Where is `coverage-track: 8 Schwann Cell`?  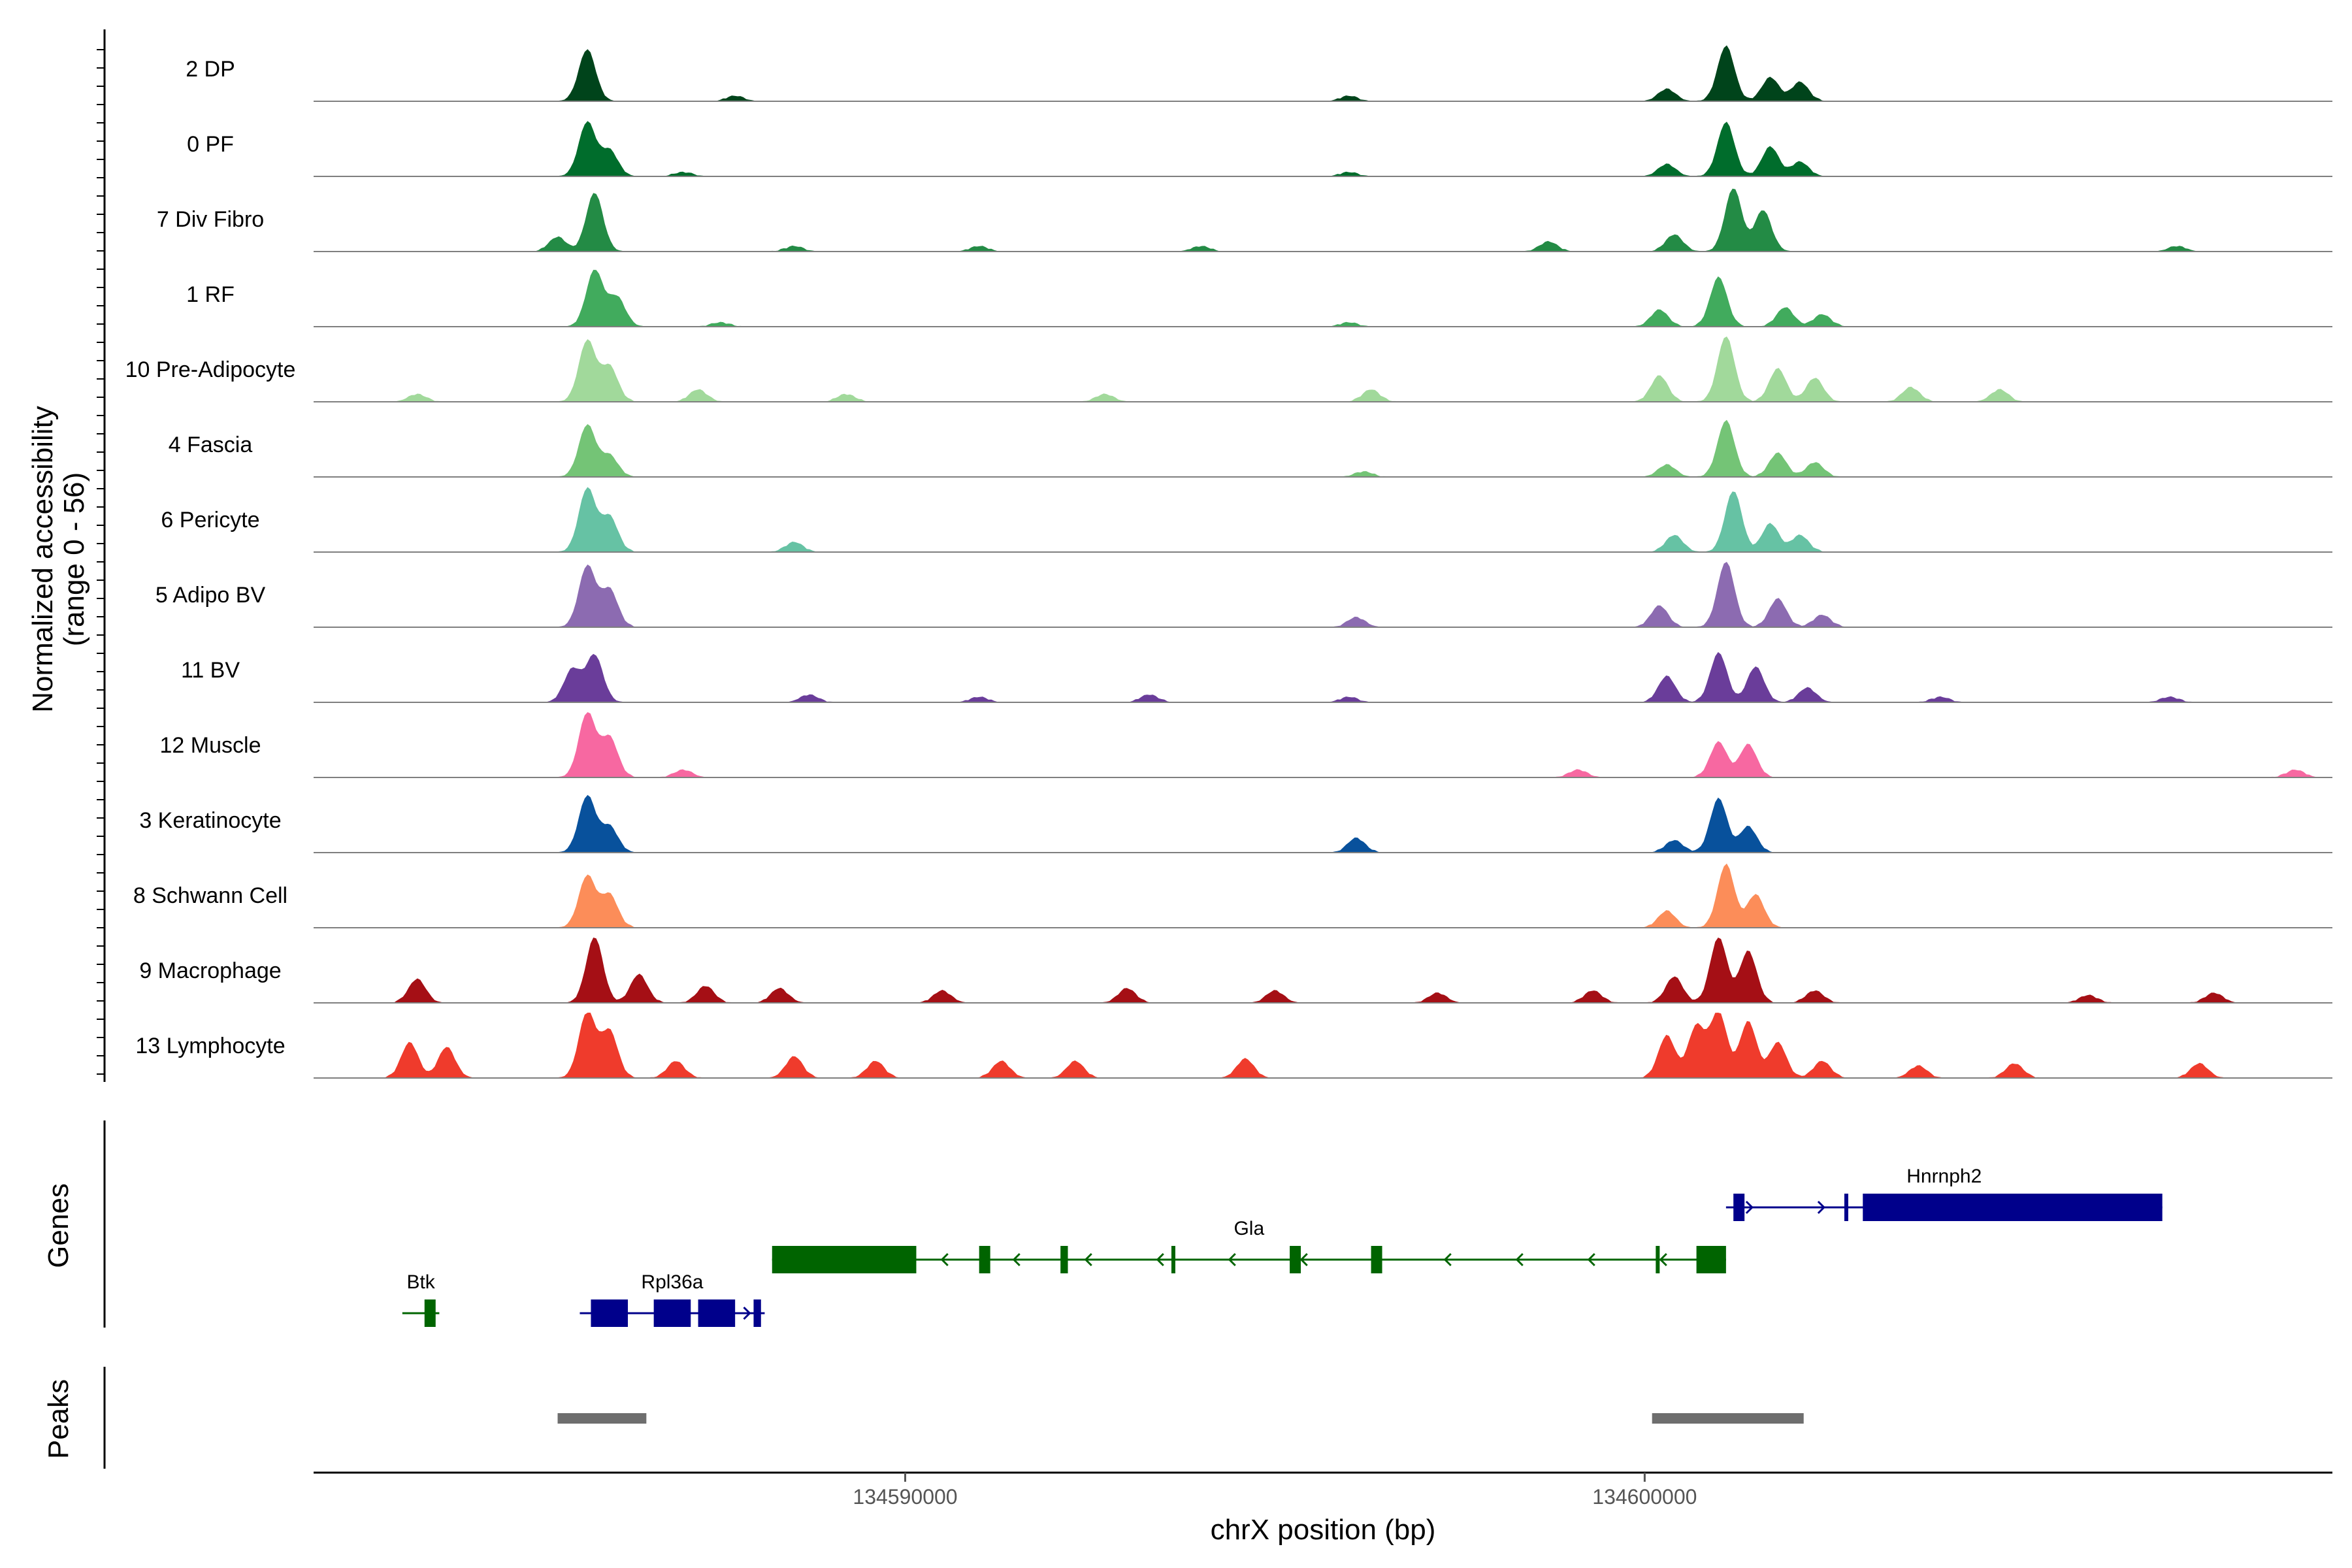 coverage-track: 8 Schwann Cell is located at coordinates (1232, 895).